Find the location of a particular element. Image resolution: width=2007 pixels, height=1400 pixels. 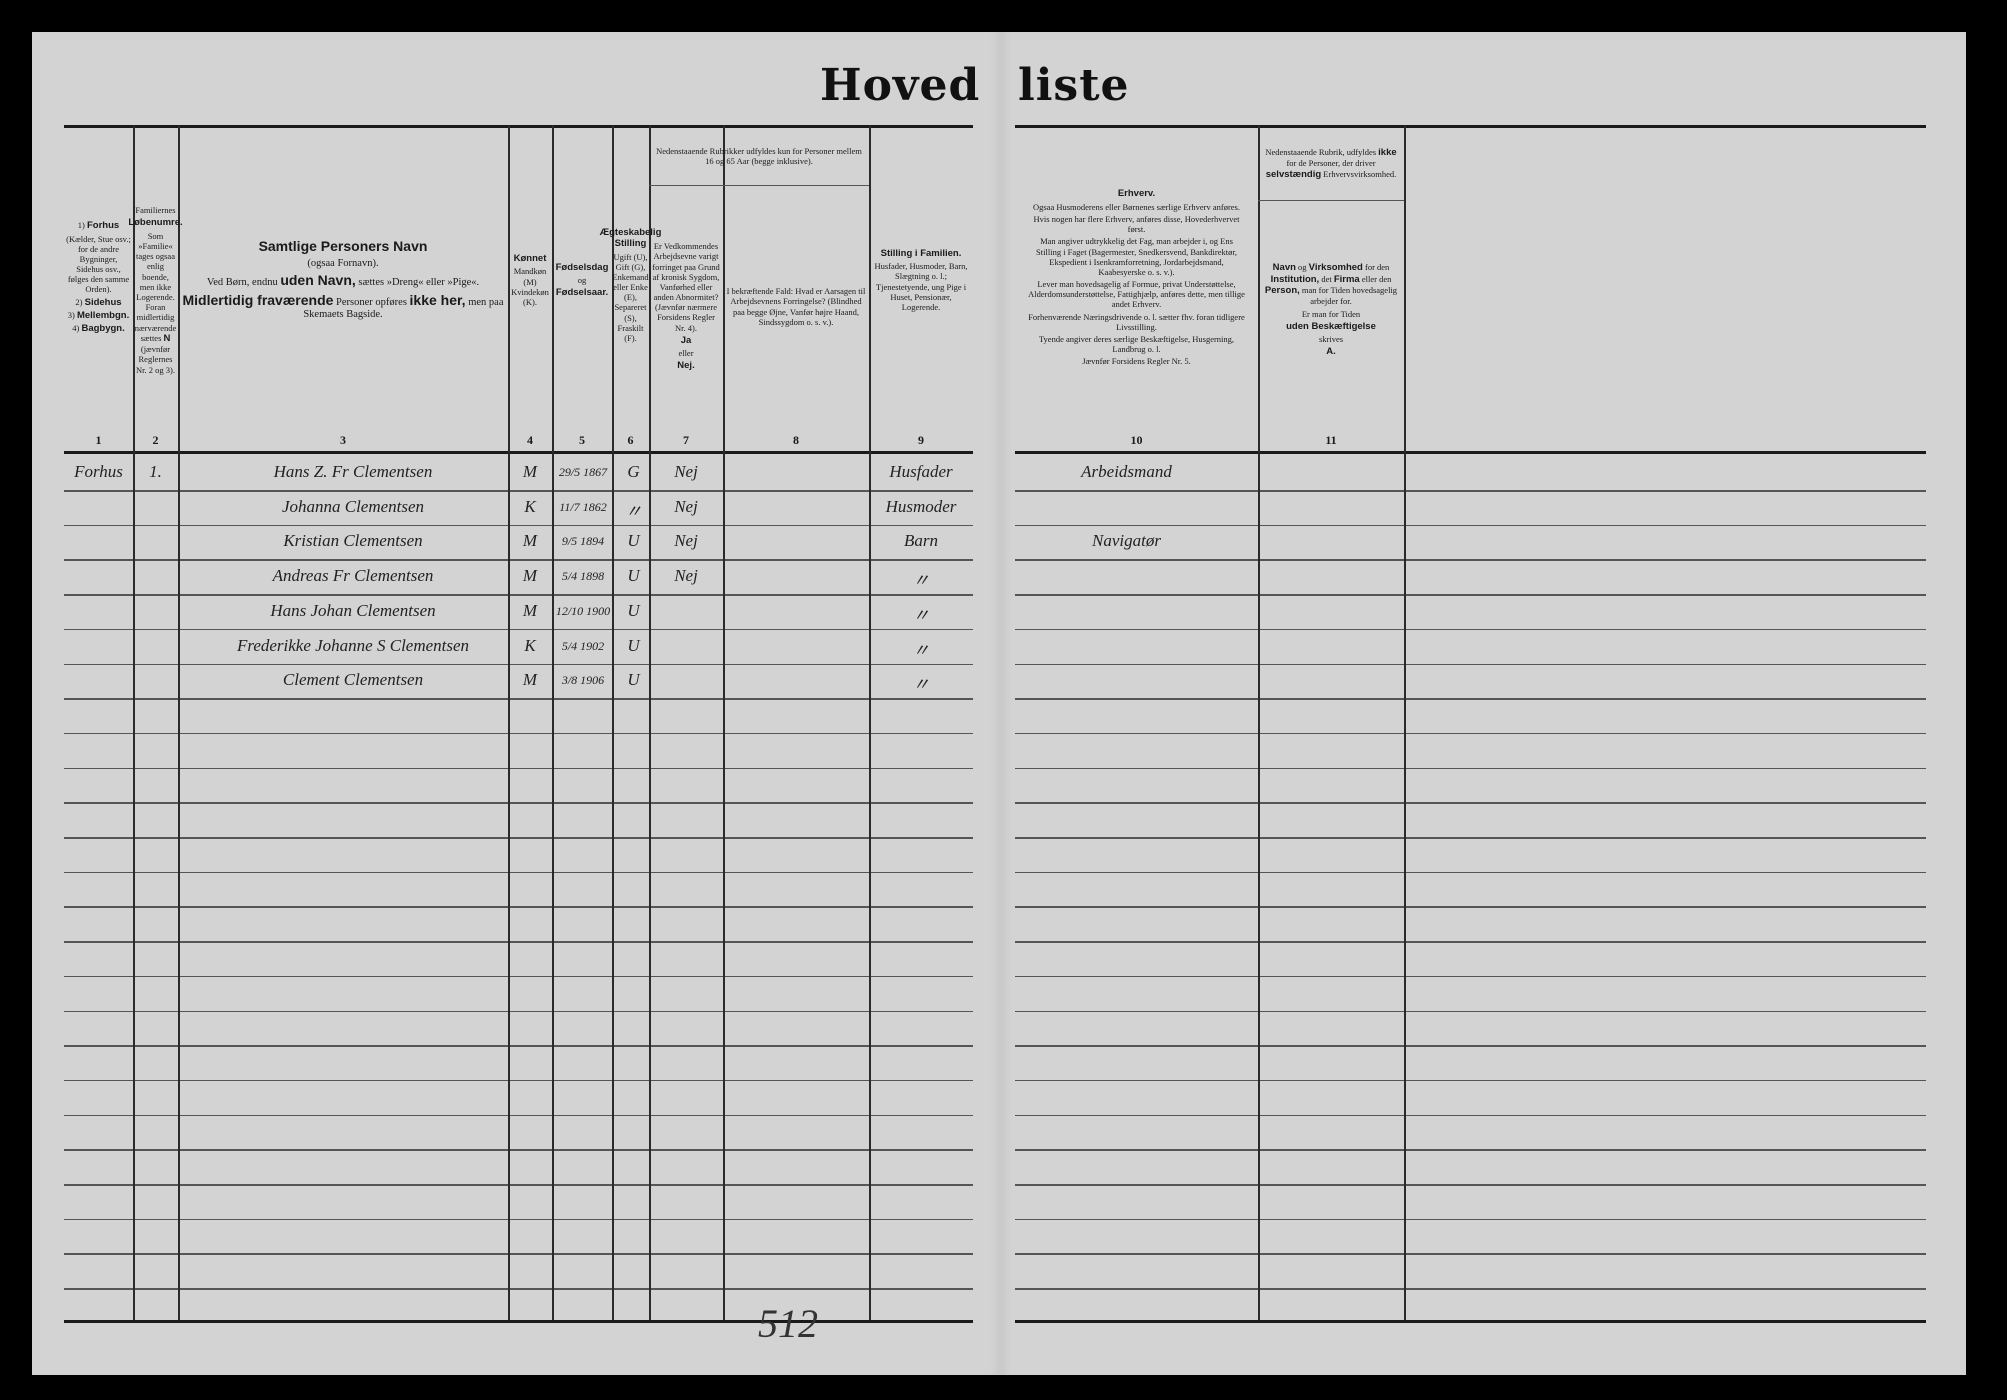

header-text: man for Tiden hovedsagelig arbejder for. is located at coordinates (1348, 296).